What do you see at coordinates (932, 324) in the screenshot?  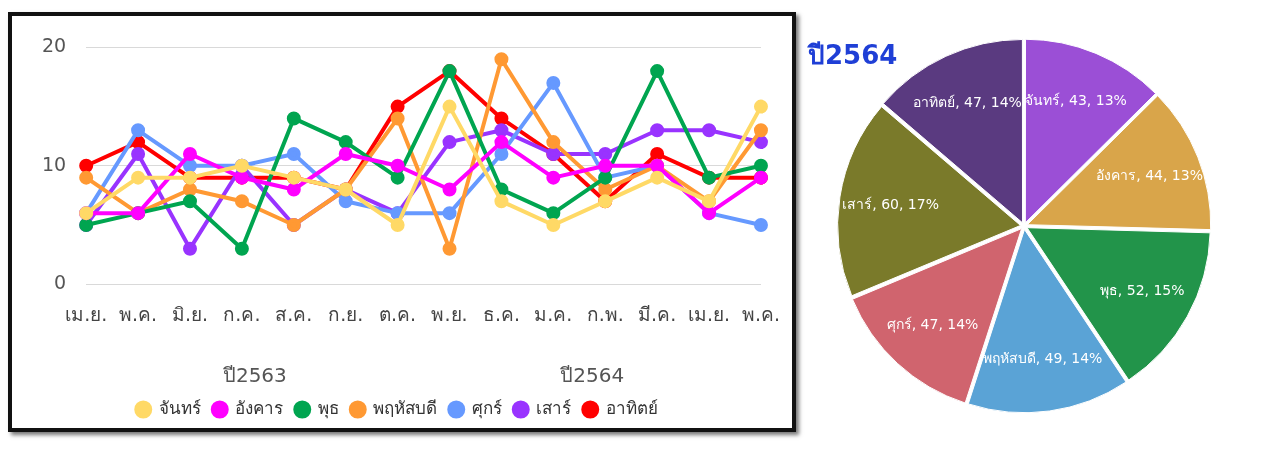 I see `slice-label: ศุกร์, 47, 14%` at bounding box center [932, 324].